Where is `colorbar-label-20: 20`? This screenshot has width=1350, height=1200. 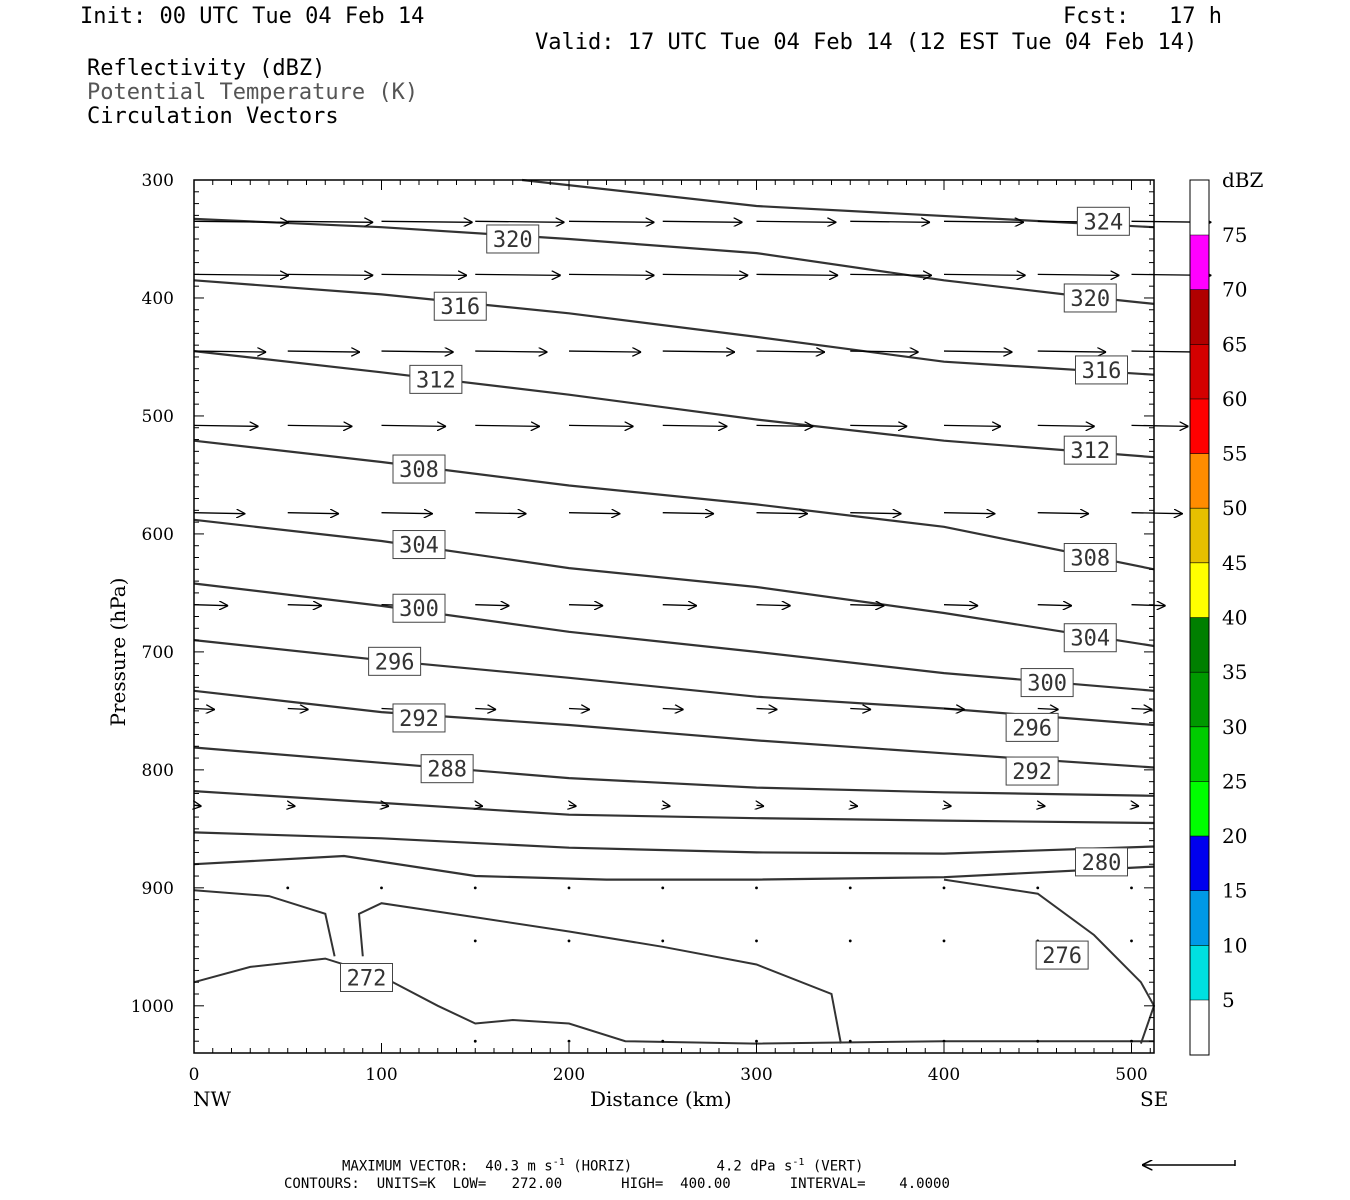 colorbar-label-20: 20 is located at coordinates (1234, 836).